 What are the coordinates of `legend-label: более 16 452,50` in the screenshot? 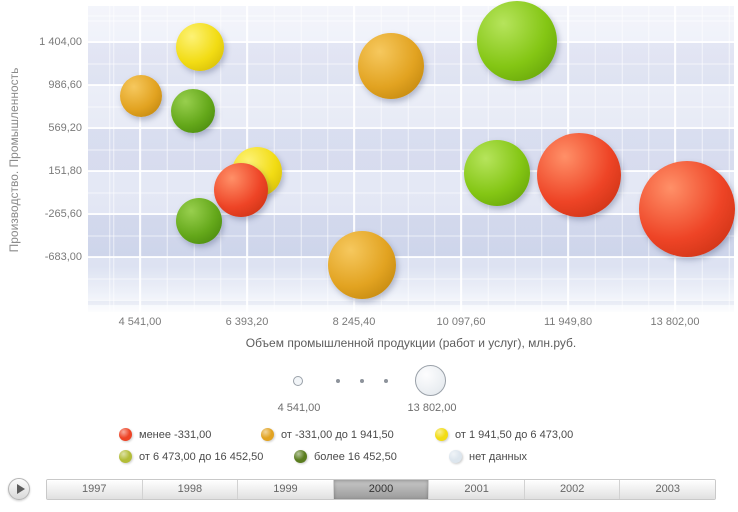 It's located at (355, 456).